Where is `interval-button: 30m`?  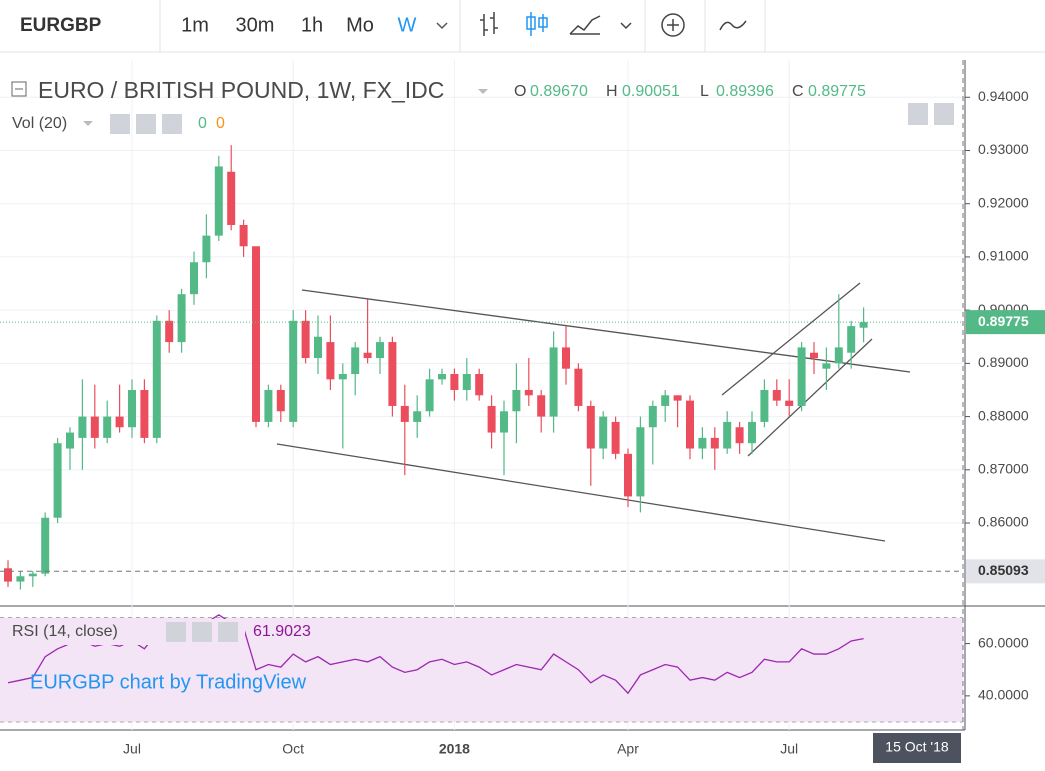
interval-button: 30m is located at coordinates (255, 25).